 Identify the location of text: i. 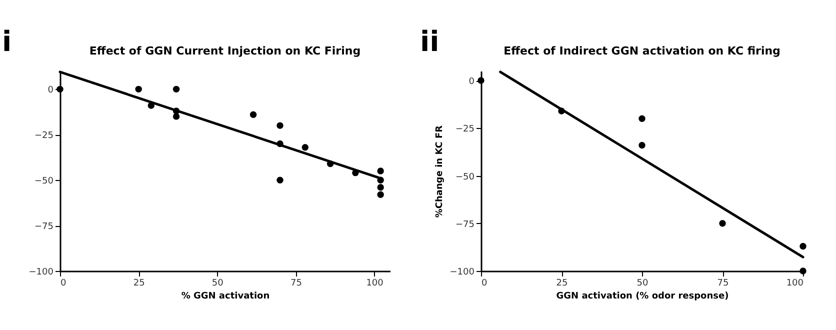
(7, 41).